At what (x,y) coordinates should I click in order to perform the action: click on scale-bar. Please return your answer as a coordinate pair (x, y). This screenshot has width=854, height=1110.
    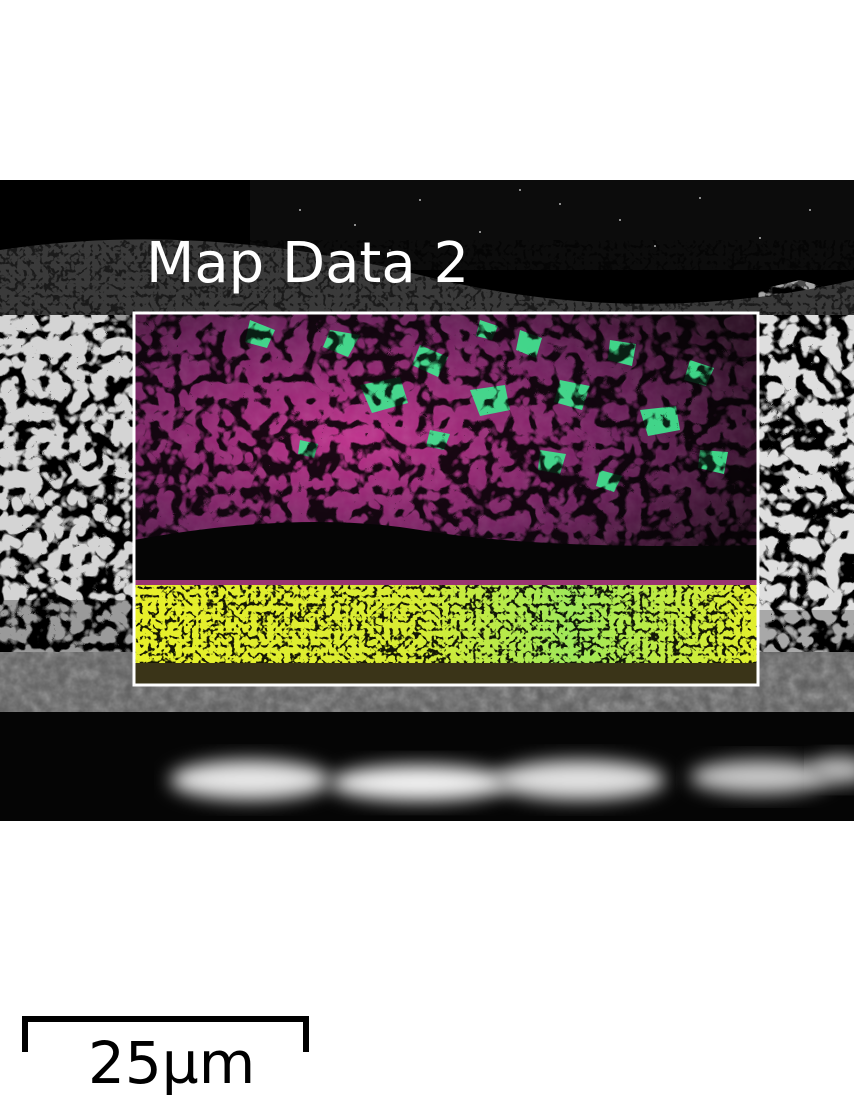
    Looking at the image, I should click on (165, 1034).